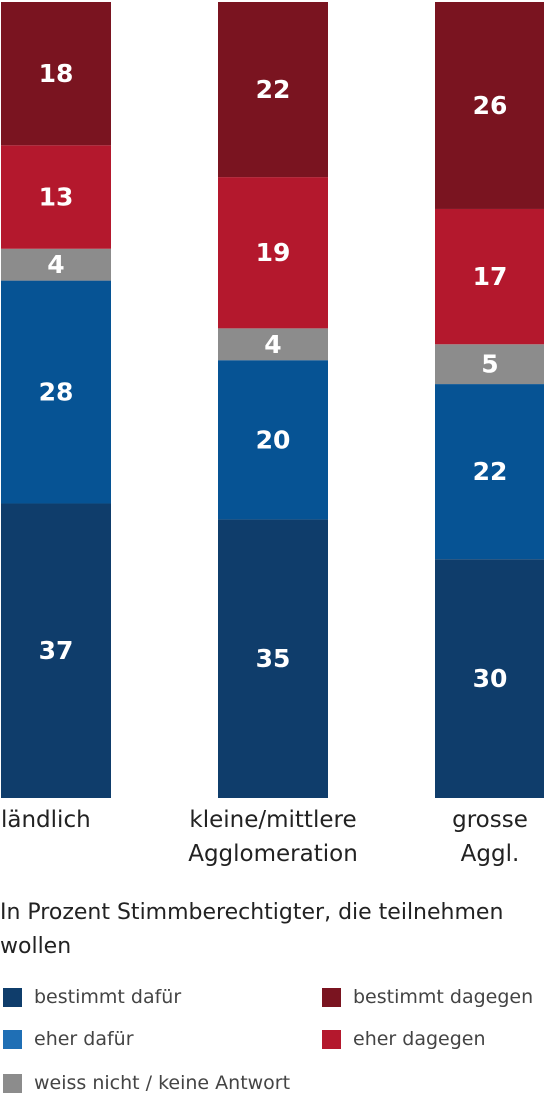 The height and width of the screenshot is (1116, 544). I want to click on legend-item-weiss-nicht: weiss nicht / keine Antwort, so click(146, 1083).